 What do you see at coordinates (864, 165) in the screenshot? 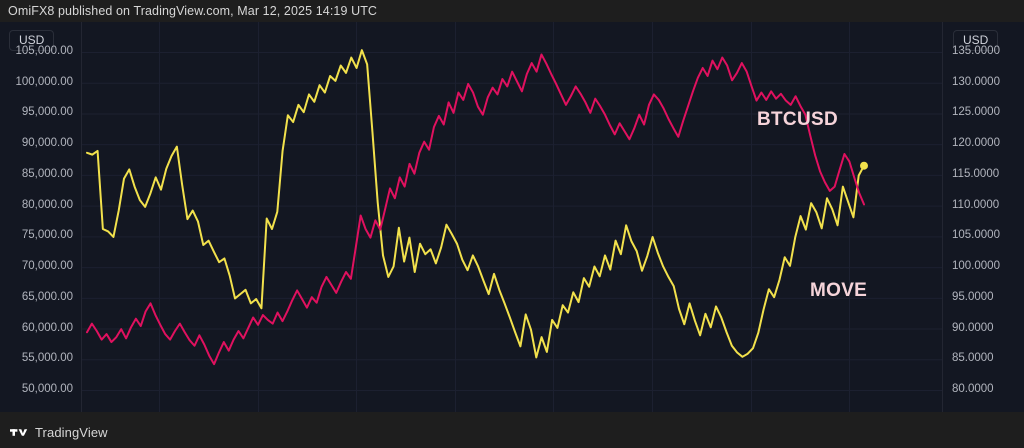
I see `series-end-marker-move` at bounding box center [864, 165].